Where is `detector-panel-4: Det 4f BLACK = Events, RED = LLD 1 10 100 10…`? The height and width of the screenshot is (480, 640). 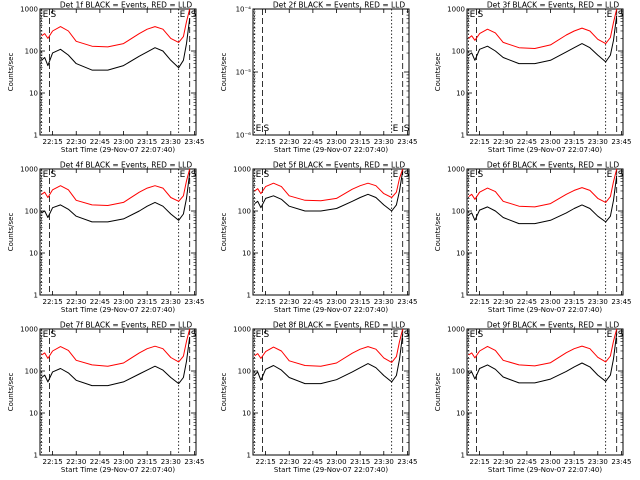
detector-panel-4: Det 4f BLACK = Events, RED = LLD 1 10 100 10… is located at coordinates (106, 238).